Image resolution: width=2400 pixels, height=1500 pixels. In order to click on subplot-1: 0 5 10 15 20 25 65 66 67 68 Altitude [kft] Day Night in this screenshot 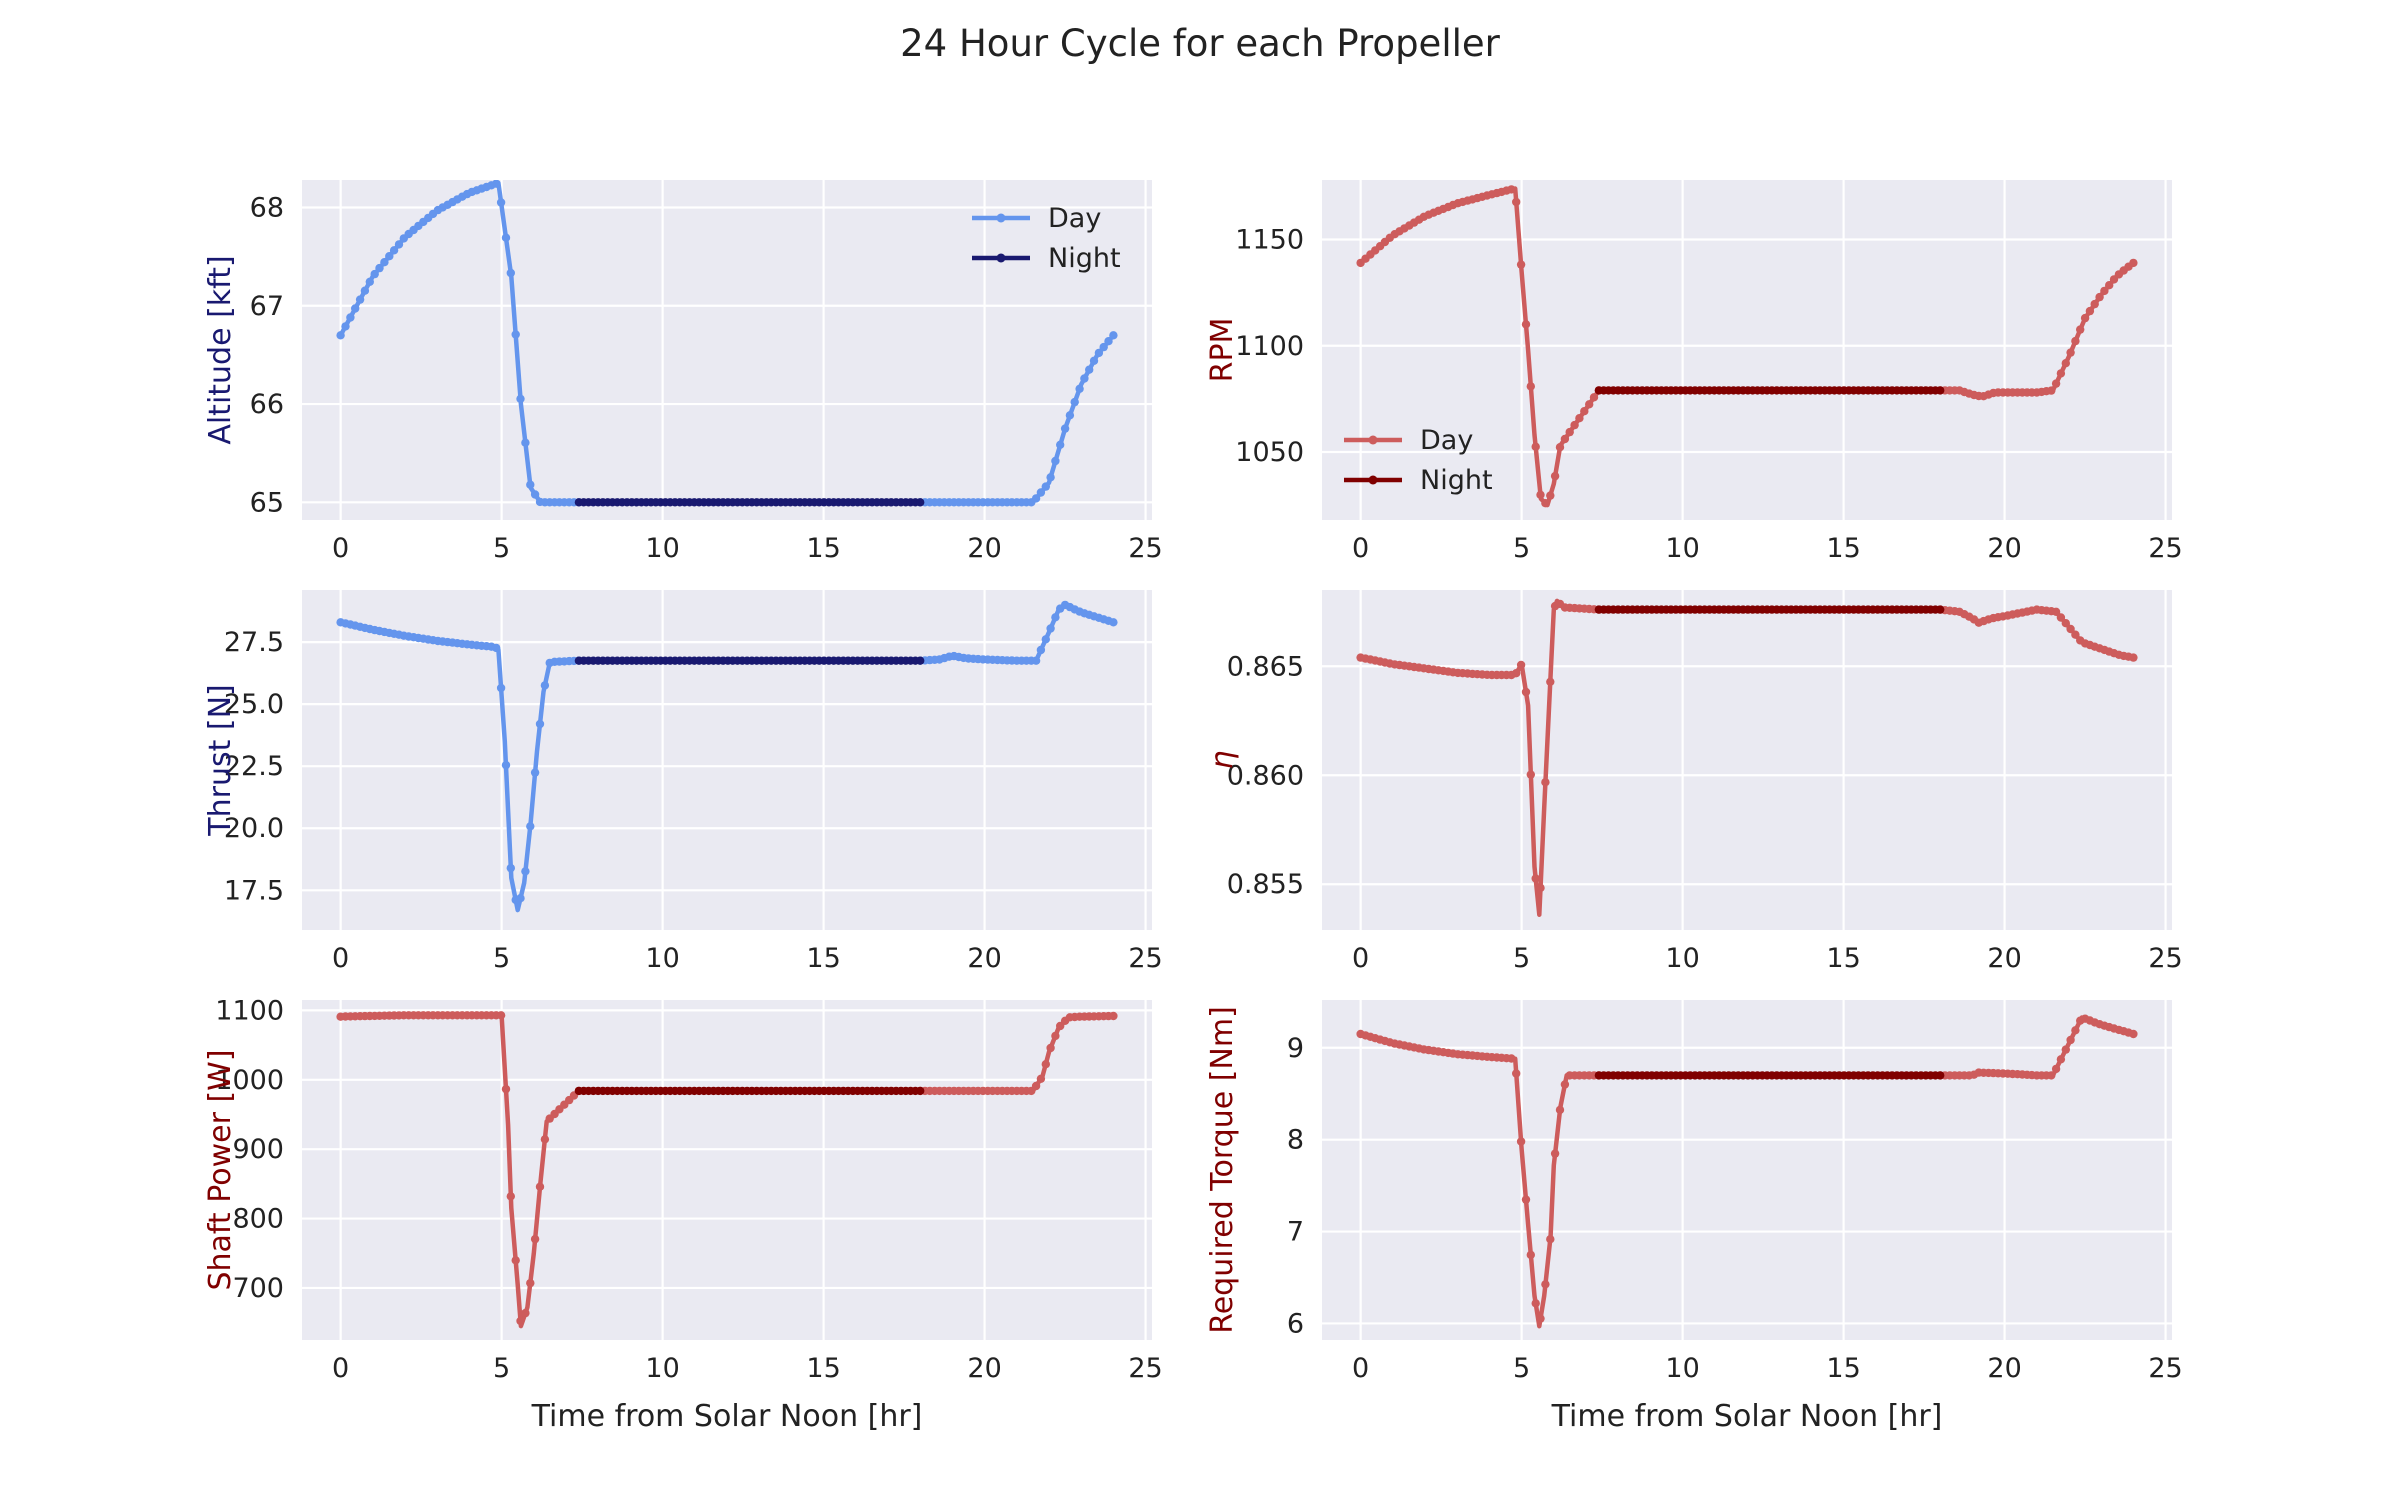, I will do `click(683, 372)`.